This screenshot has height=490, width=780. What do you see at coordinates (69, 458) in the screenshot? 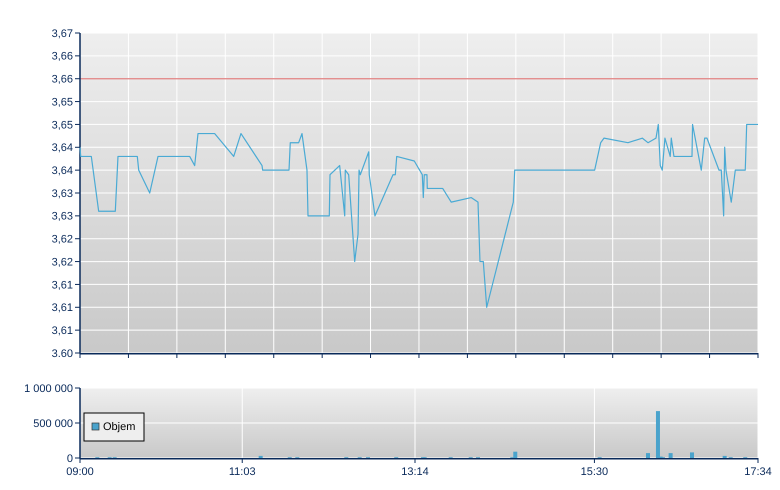
I see `y-tick-label: 0` at bounding box center [69, 458].